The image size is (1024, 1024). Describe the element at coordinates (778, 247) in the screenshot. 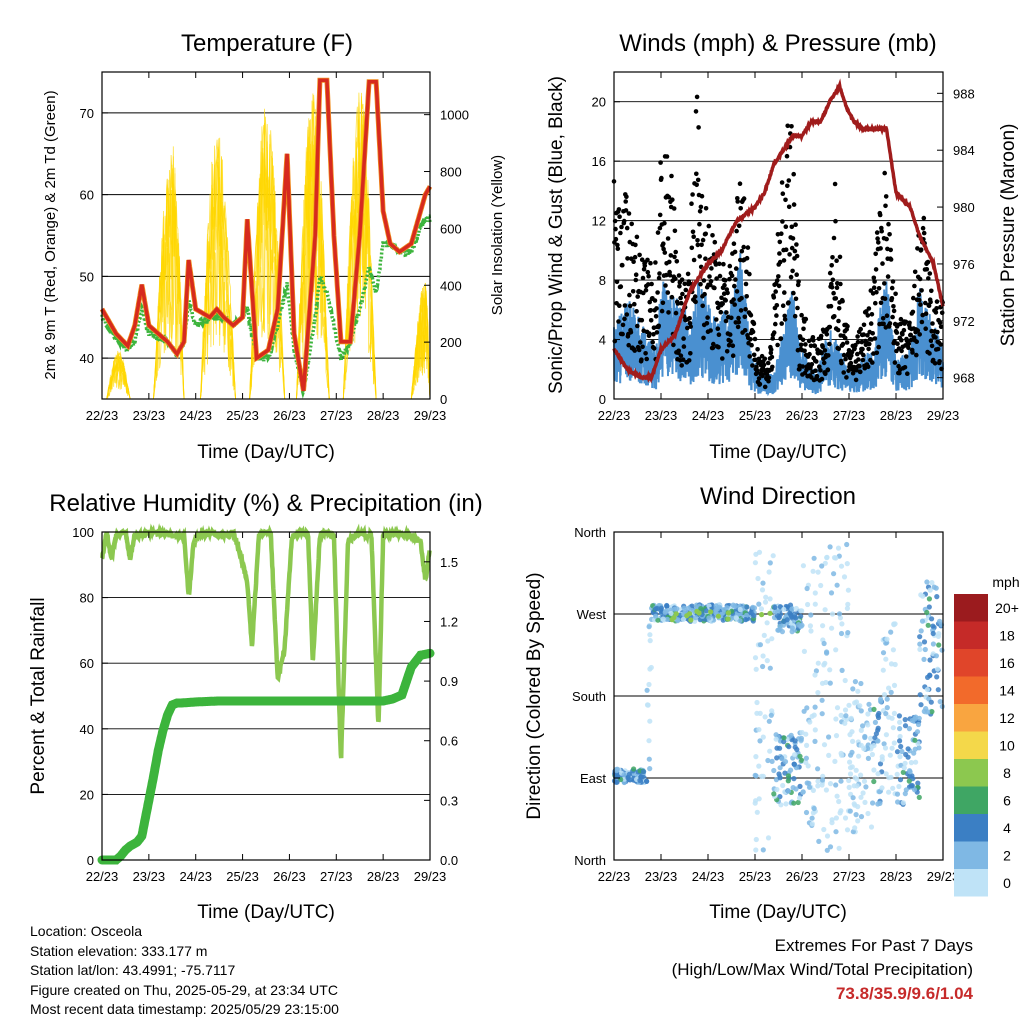

I see `winds-xticks: 22/23 23/23 24/23 25/23 26/23 27/23 28/23 29/23` at that location.